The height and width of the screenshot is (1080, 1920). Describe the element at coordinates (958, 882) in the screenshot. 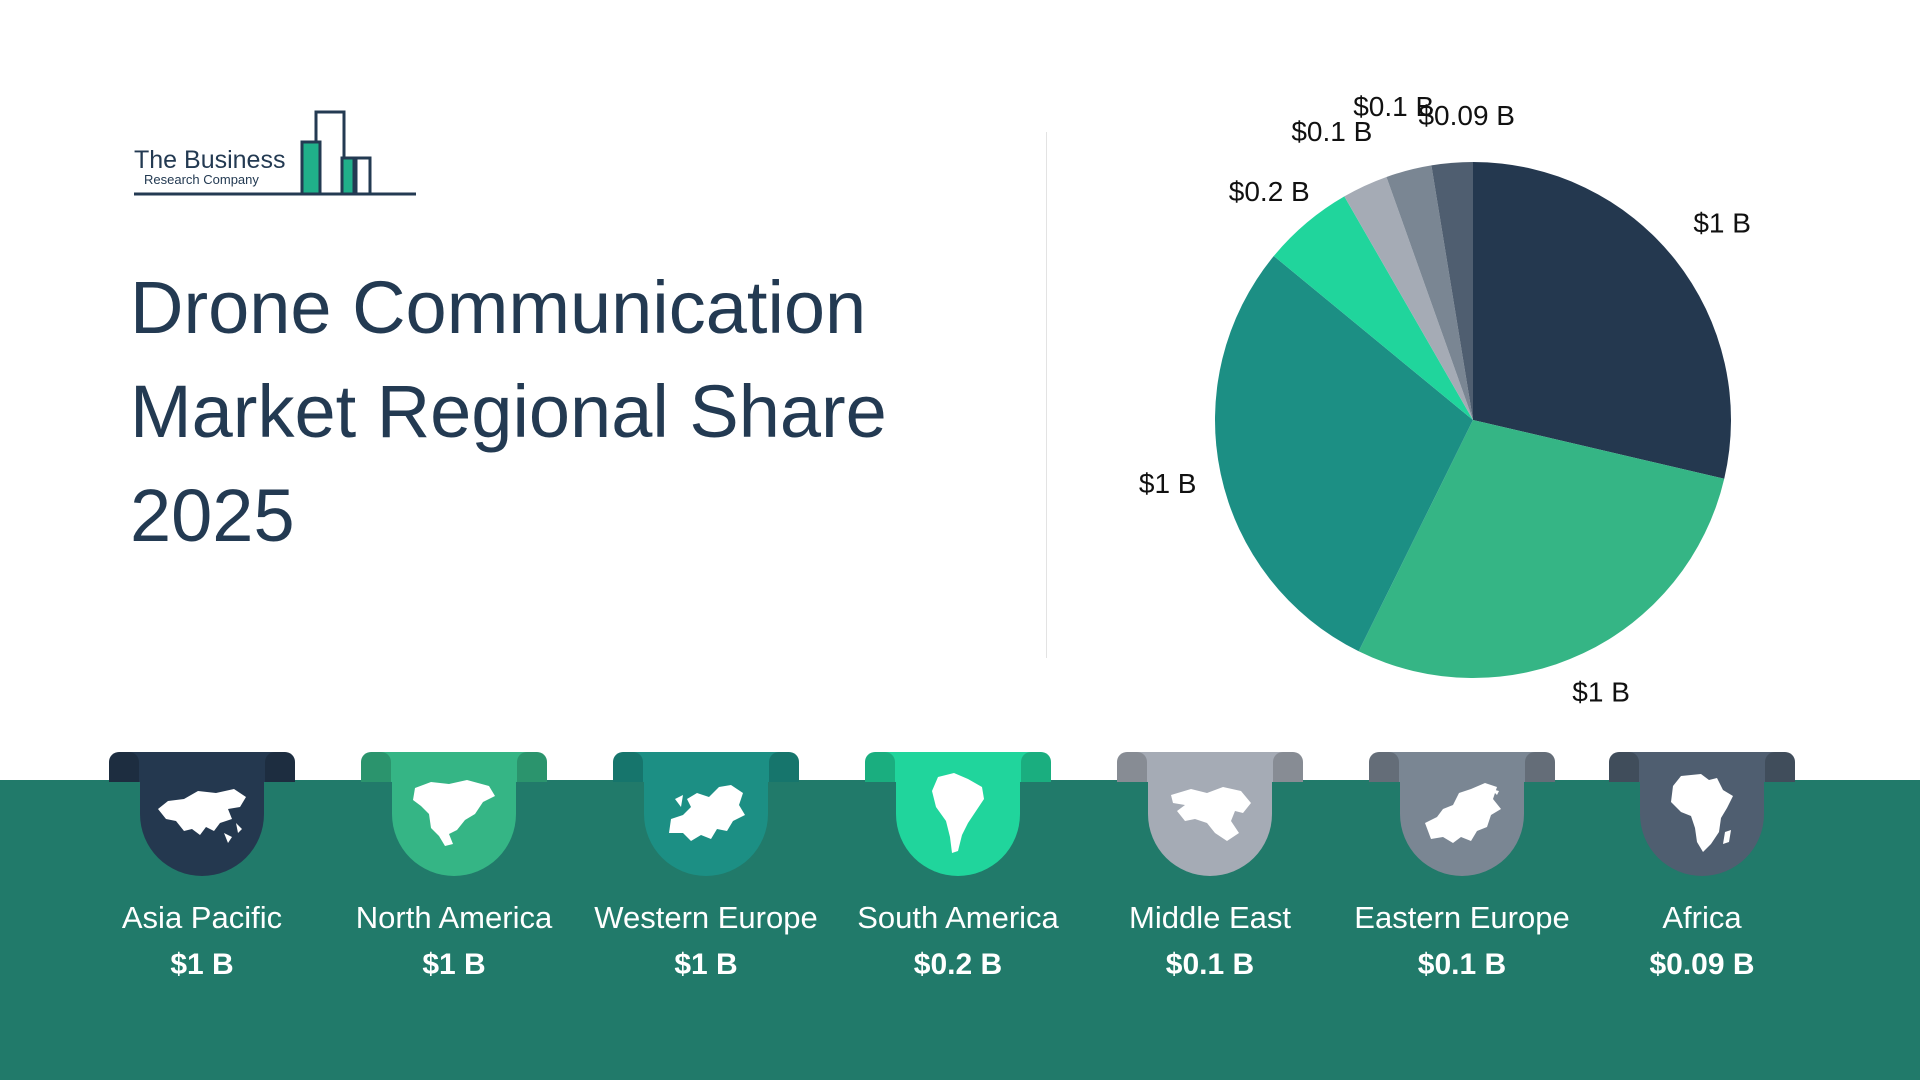

I see `region-card-south-america: South America $0.2 B` at that location.